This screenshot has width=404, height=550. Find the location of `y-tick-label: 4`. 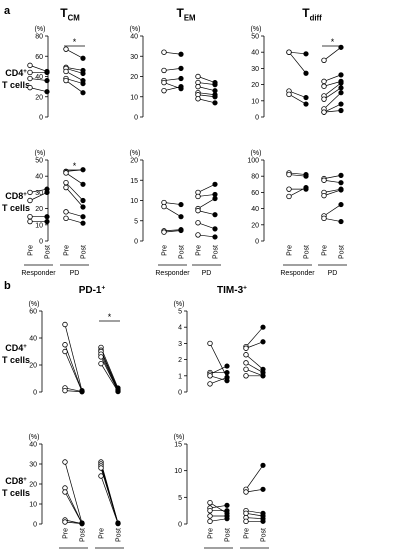

y-tick-label: 4 is located at coordinates (180, 328).